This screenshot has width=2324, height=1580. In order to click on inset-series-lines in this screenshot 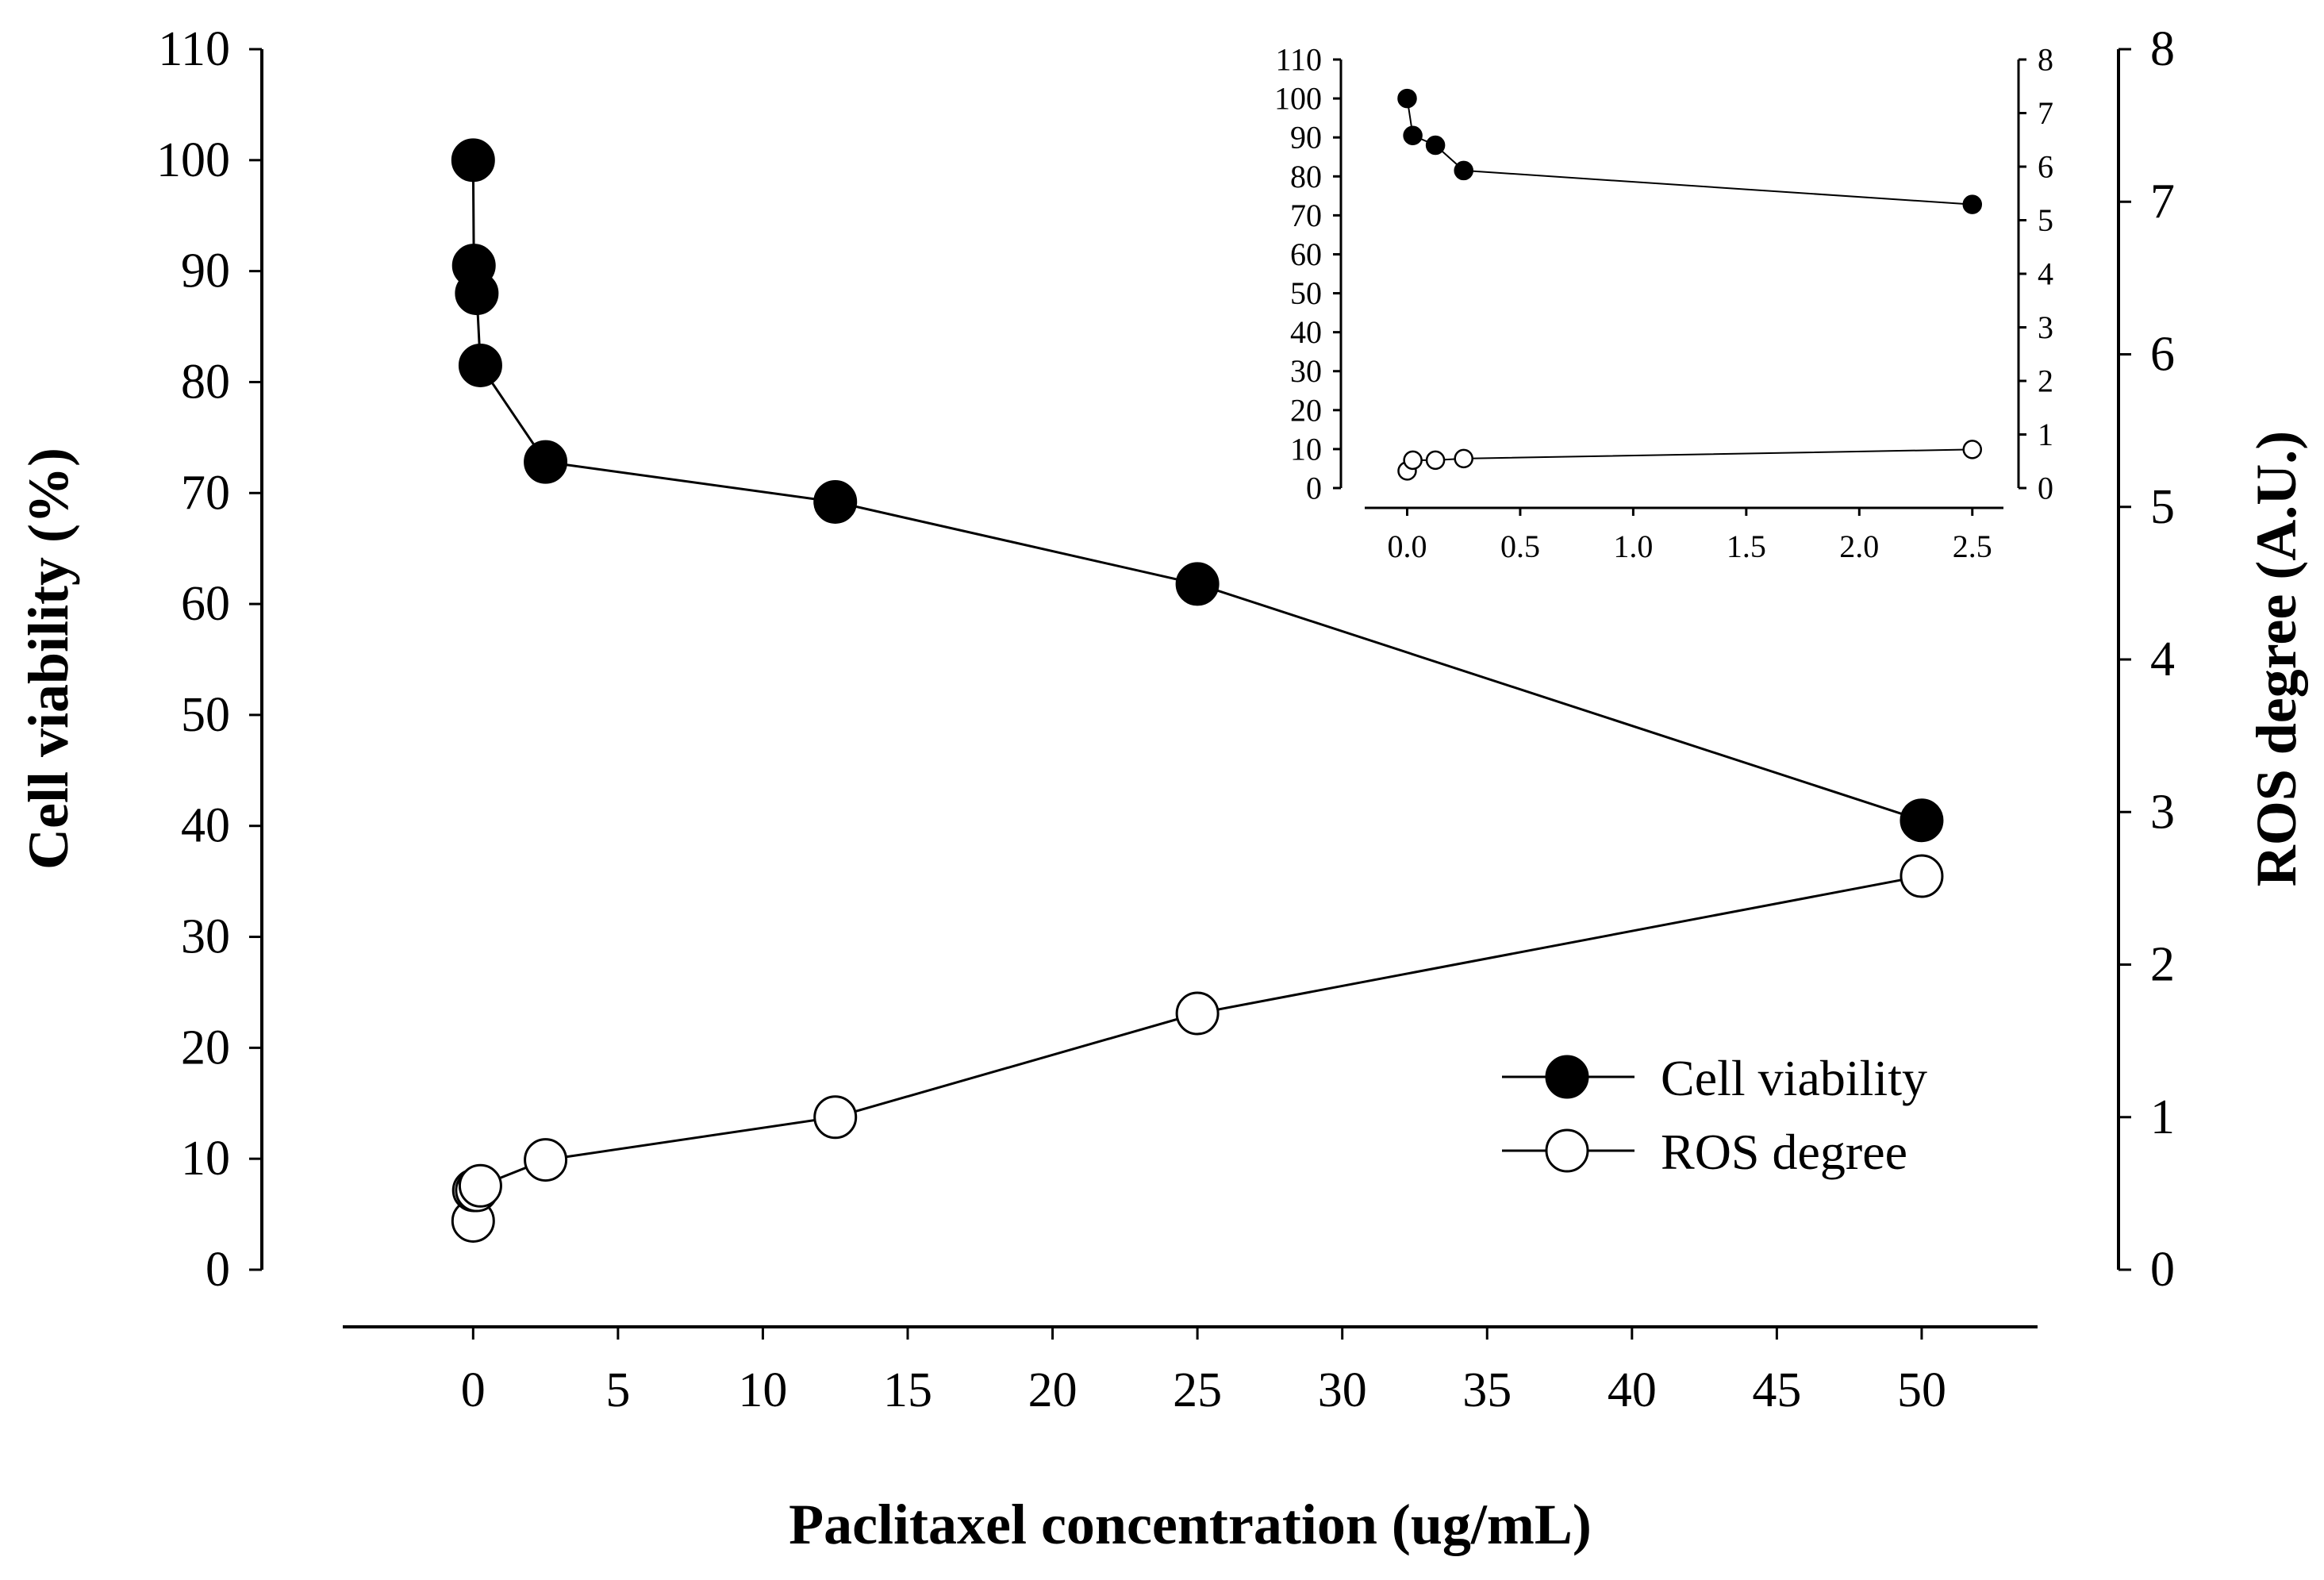, I will do `click(1689, 284)`.